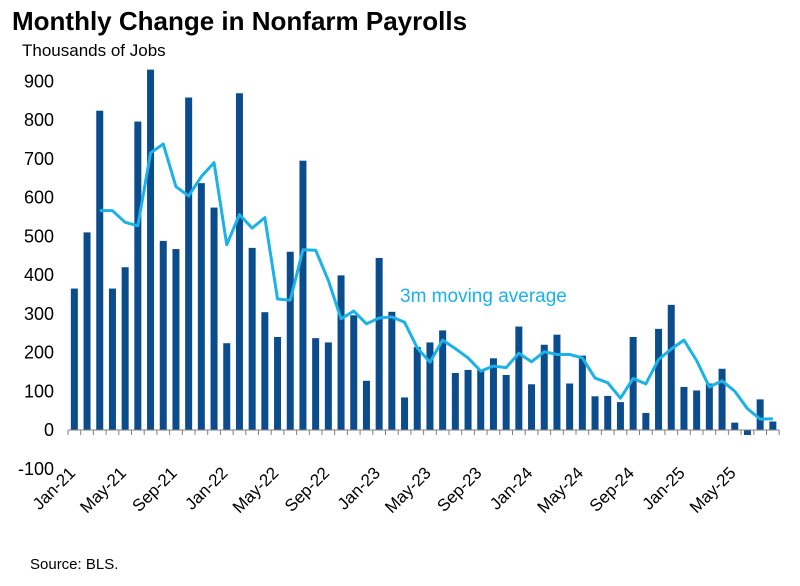 The width and height of the screenshot is (800, 586). I want to click on x-tick-label: Jan-22, so click(206, 488).